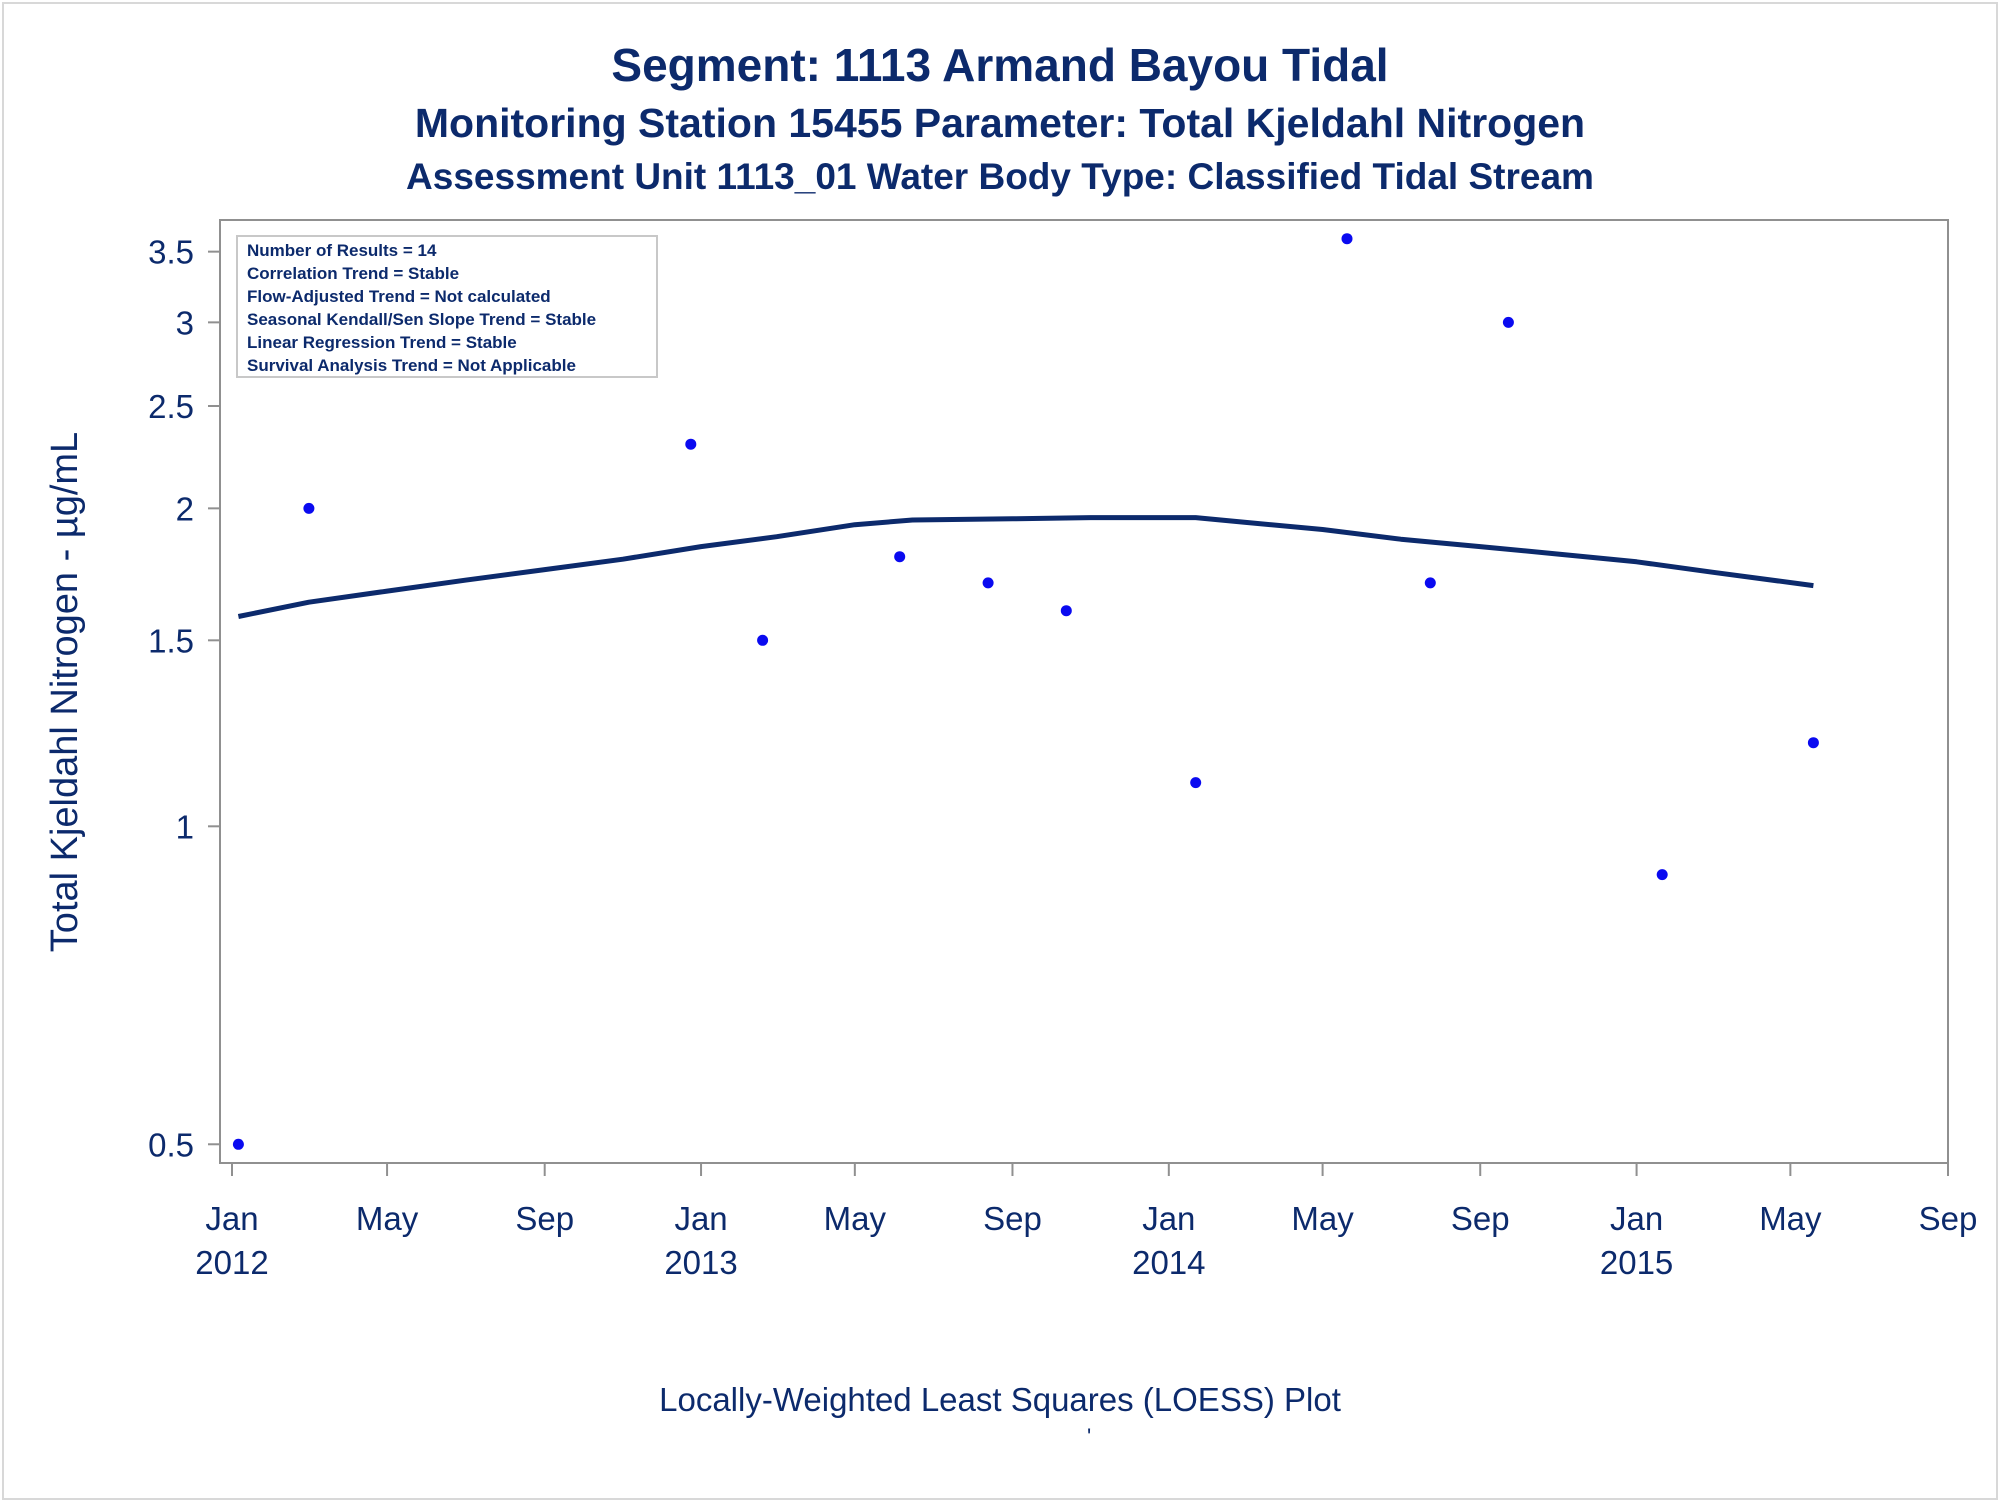  Describe the element at coordinates (342, 250) in the screenshot. I see `info-box-line: Number of Results = 14` at that location.